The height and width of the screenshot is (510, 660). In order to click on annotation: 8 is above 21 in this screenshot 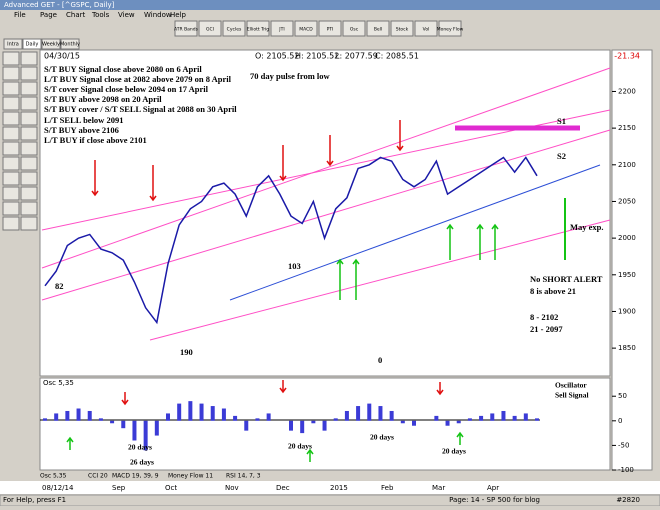, I will do `click(553, 291)`.